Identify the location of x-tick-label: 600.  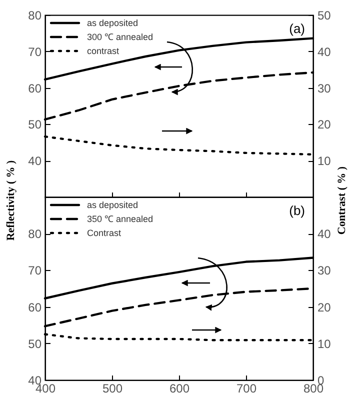
(179, 389).